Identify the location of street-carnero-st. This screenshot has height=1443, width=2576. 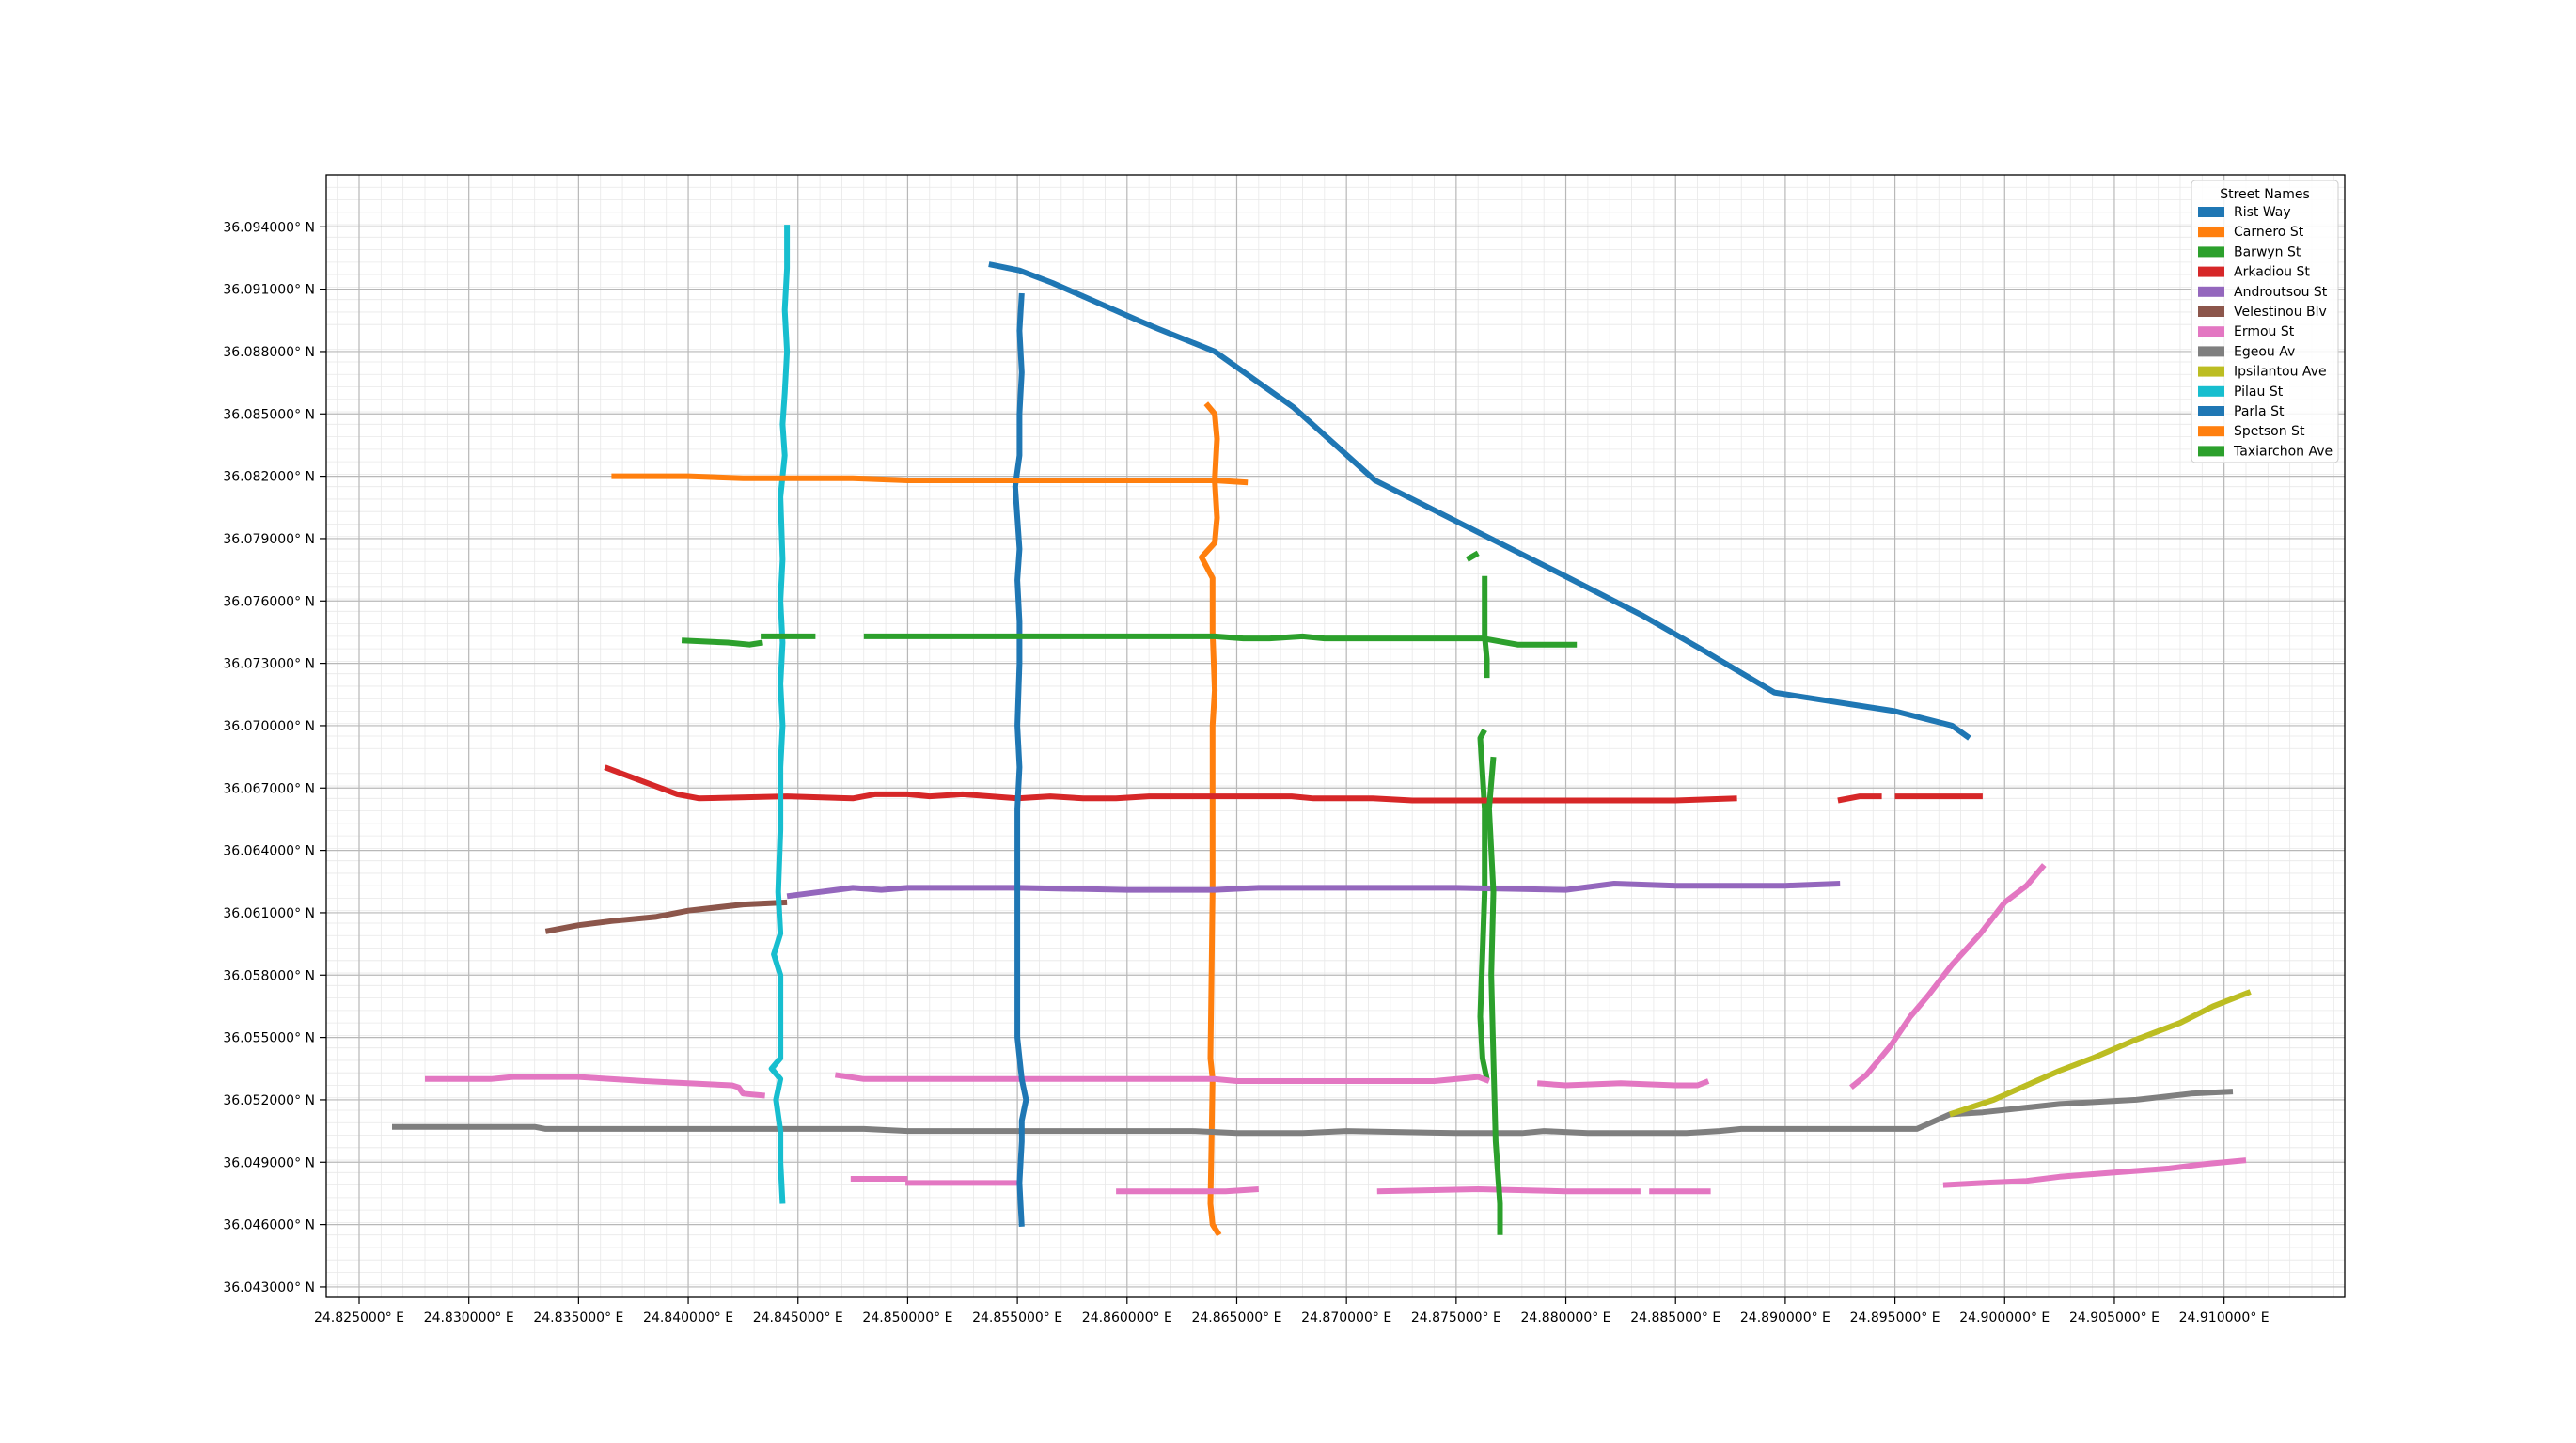
(1210, 819).